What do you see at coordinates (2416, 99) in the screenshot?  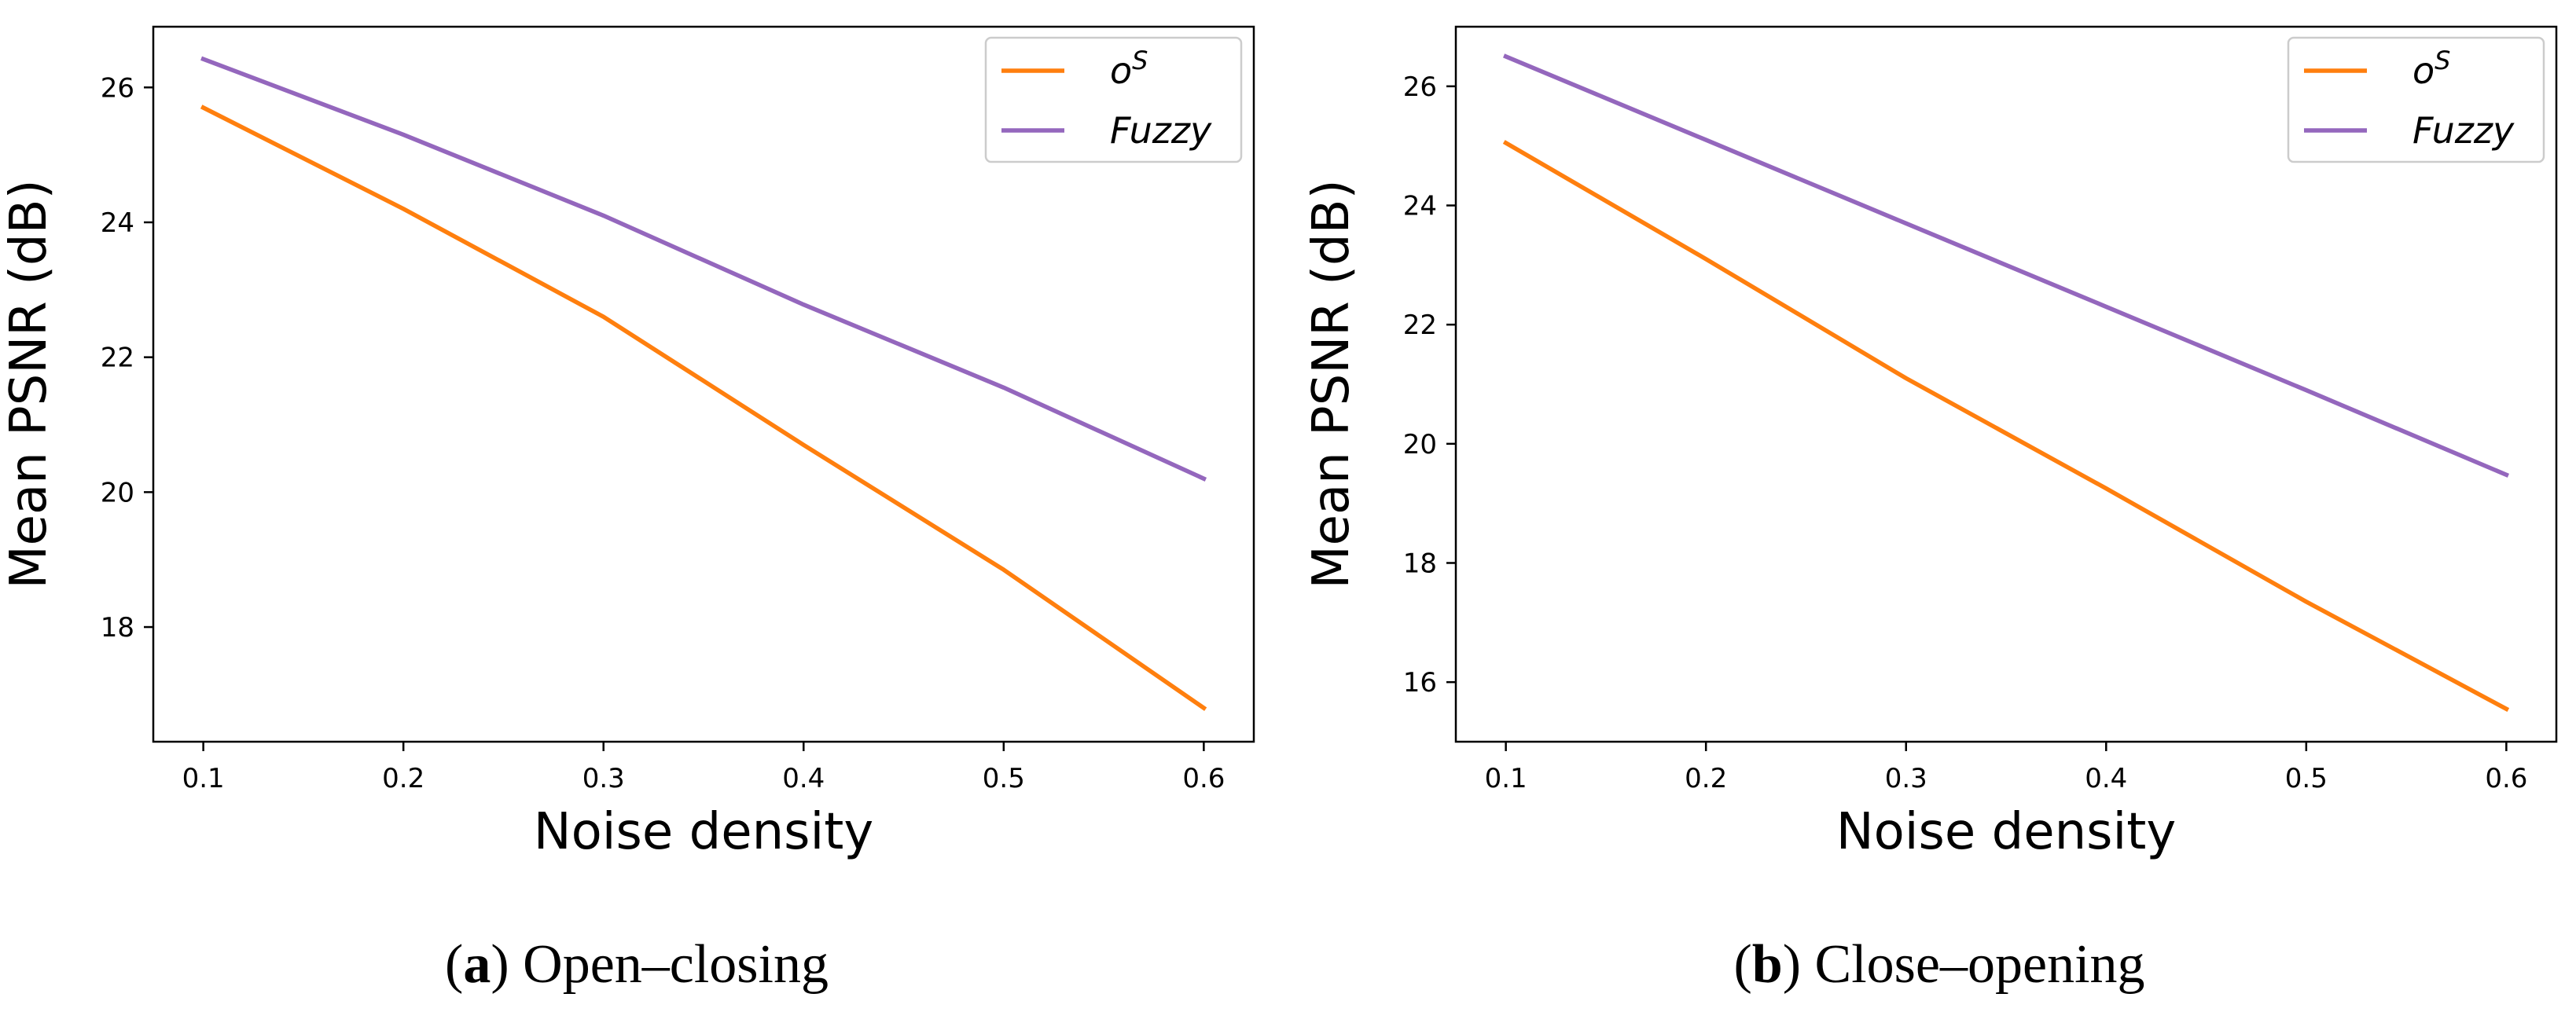 I see `legend: oS Fuzzy` at bounding box center [2416, 99].